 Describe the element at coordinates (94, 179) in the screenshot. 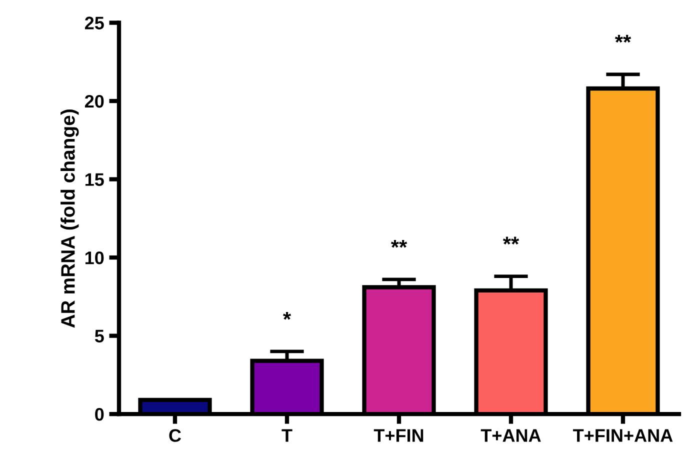

I see `y-tick-label: 15` at that location.